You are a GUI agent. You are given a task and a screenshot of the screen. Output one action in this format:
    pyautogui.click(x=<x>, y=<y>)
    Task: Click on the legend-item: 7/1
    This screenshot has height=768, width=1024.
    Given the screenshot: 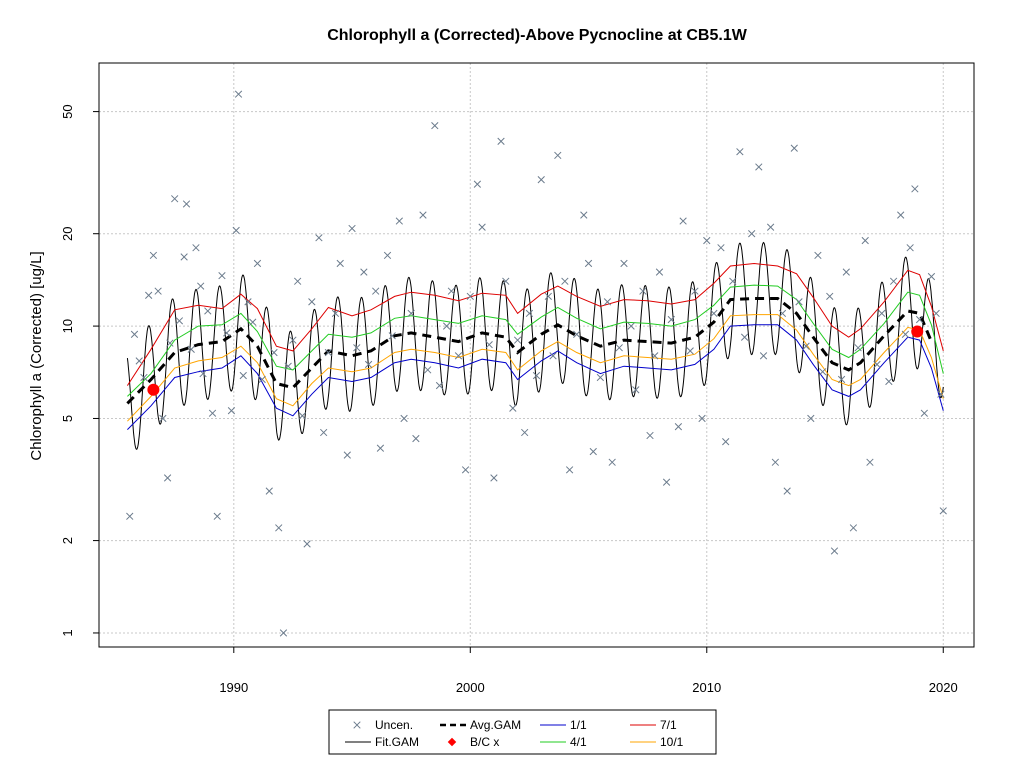 What is the action you would take?
    pyautogui.click(x=653, y=725)
    